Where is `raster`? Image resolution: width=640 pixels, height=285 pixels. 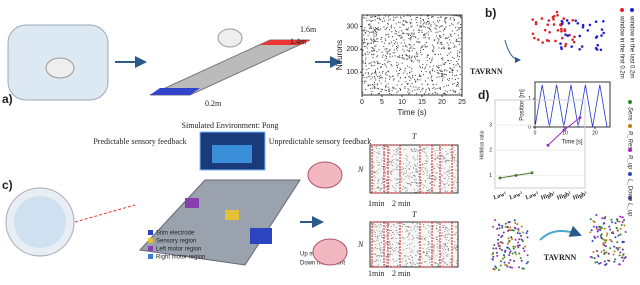
raster is located at coordinates (414, 206).